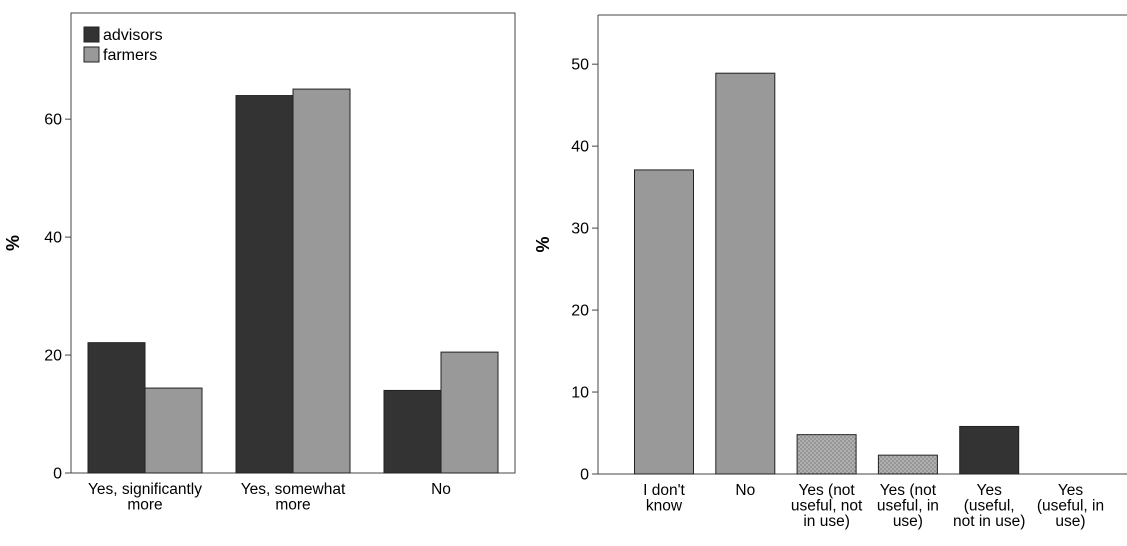 The width and height of the screenshot is (1127, 546). Describe the element at coordinates (584, 475) in the screenshot. I see `right-chart-y-tick-label: 0` at that location.